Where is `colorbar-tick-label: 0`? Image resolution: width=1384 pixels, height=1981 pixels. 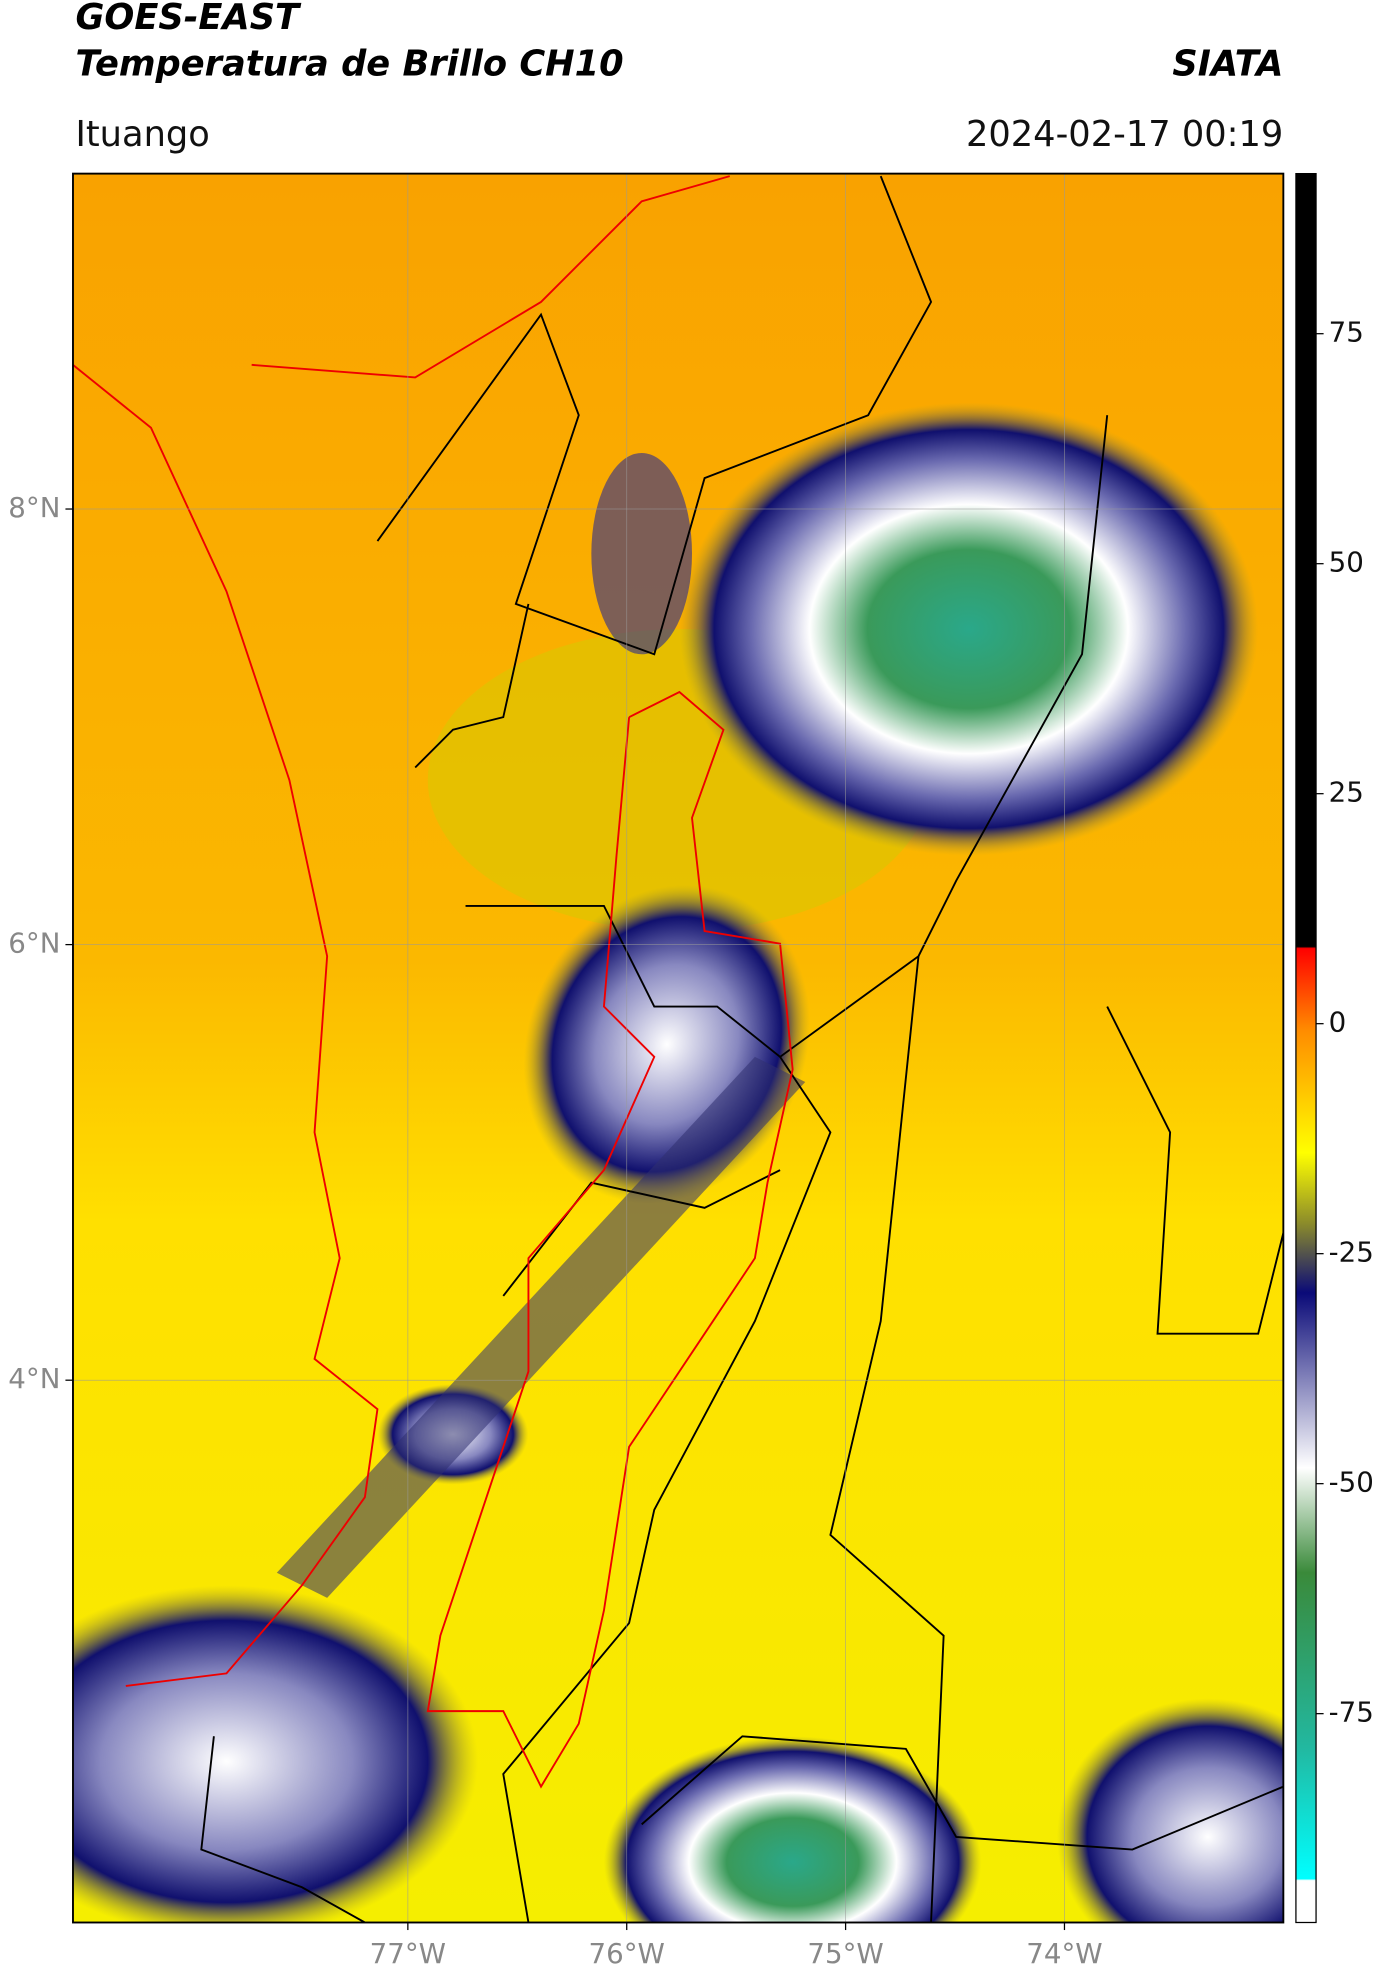
colorbar-tick-label: 0 is located at coordinates (1338, 1022).